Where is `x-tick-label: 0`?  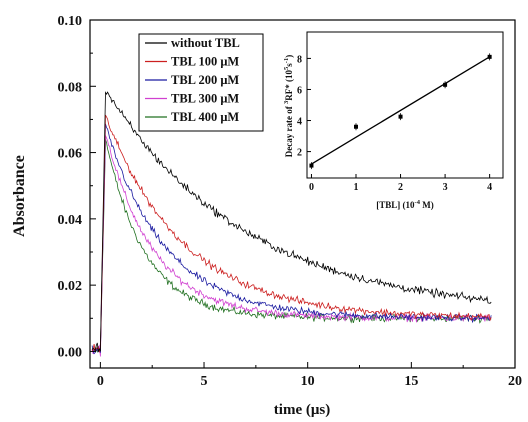 x-tick-label: 0 is located at coordinates (100, 381).